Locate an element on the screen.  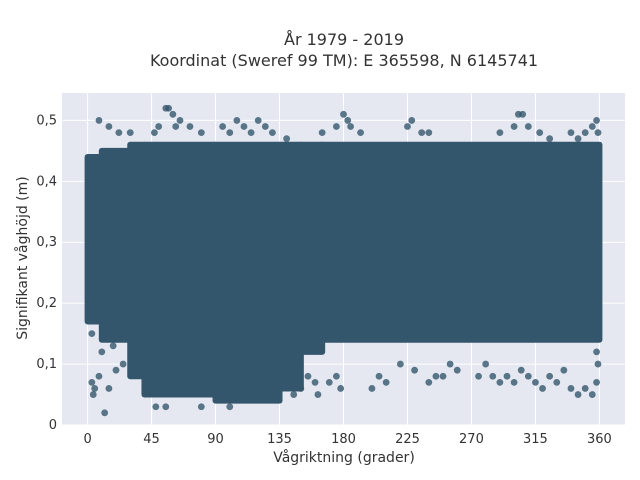
y-tick-label: 0,2 is located at coordinates (46, 303).